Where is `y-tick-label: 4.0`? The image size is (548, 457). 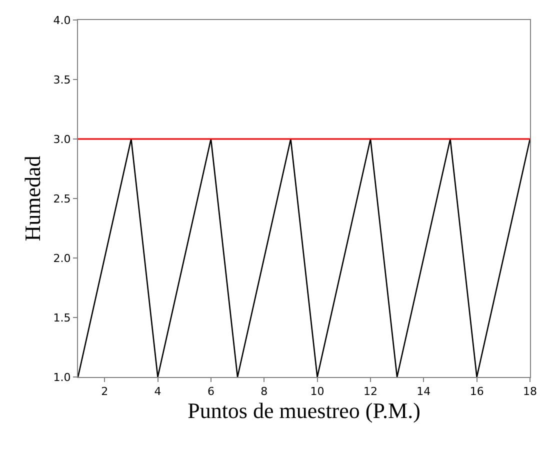
y-tick-label: 4.0 is located at coordinates (62, 20).